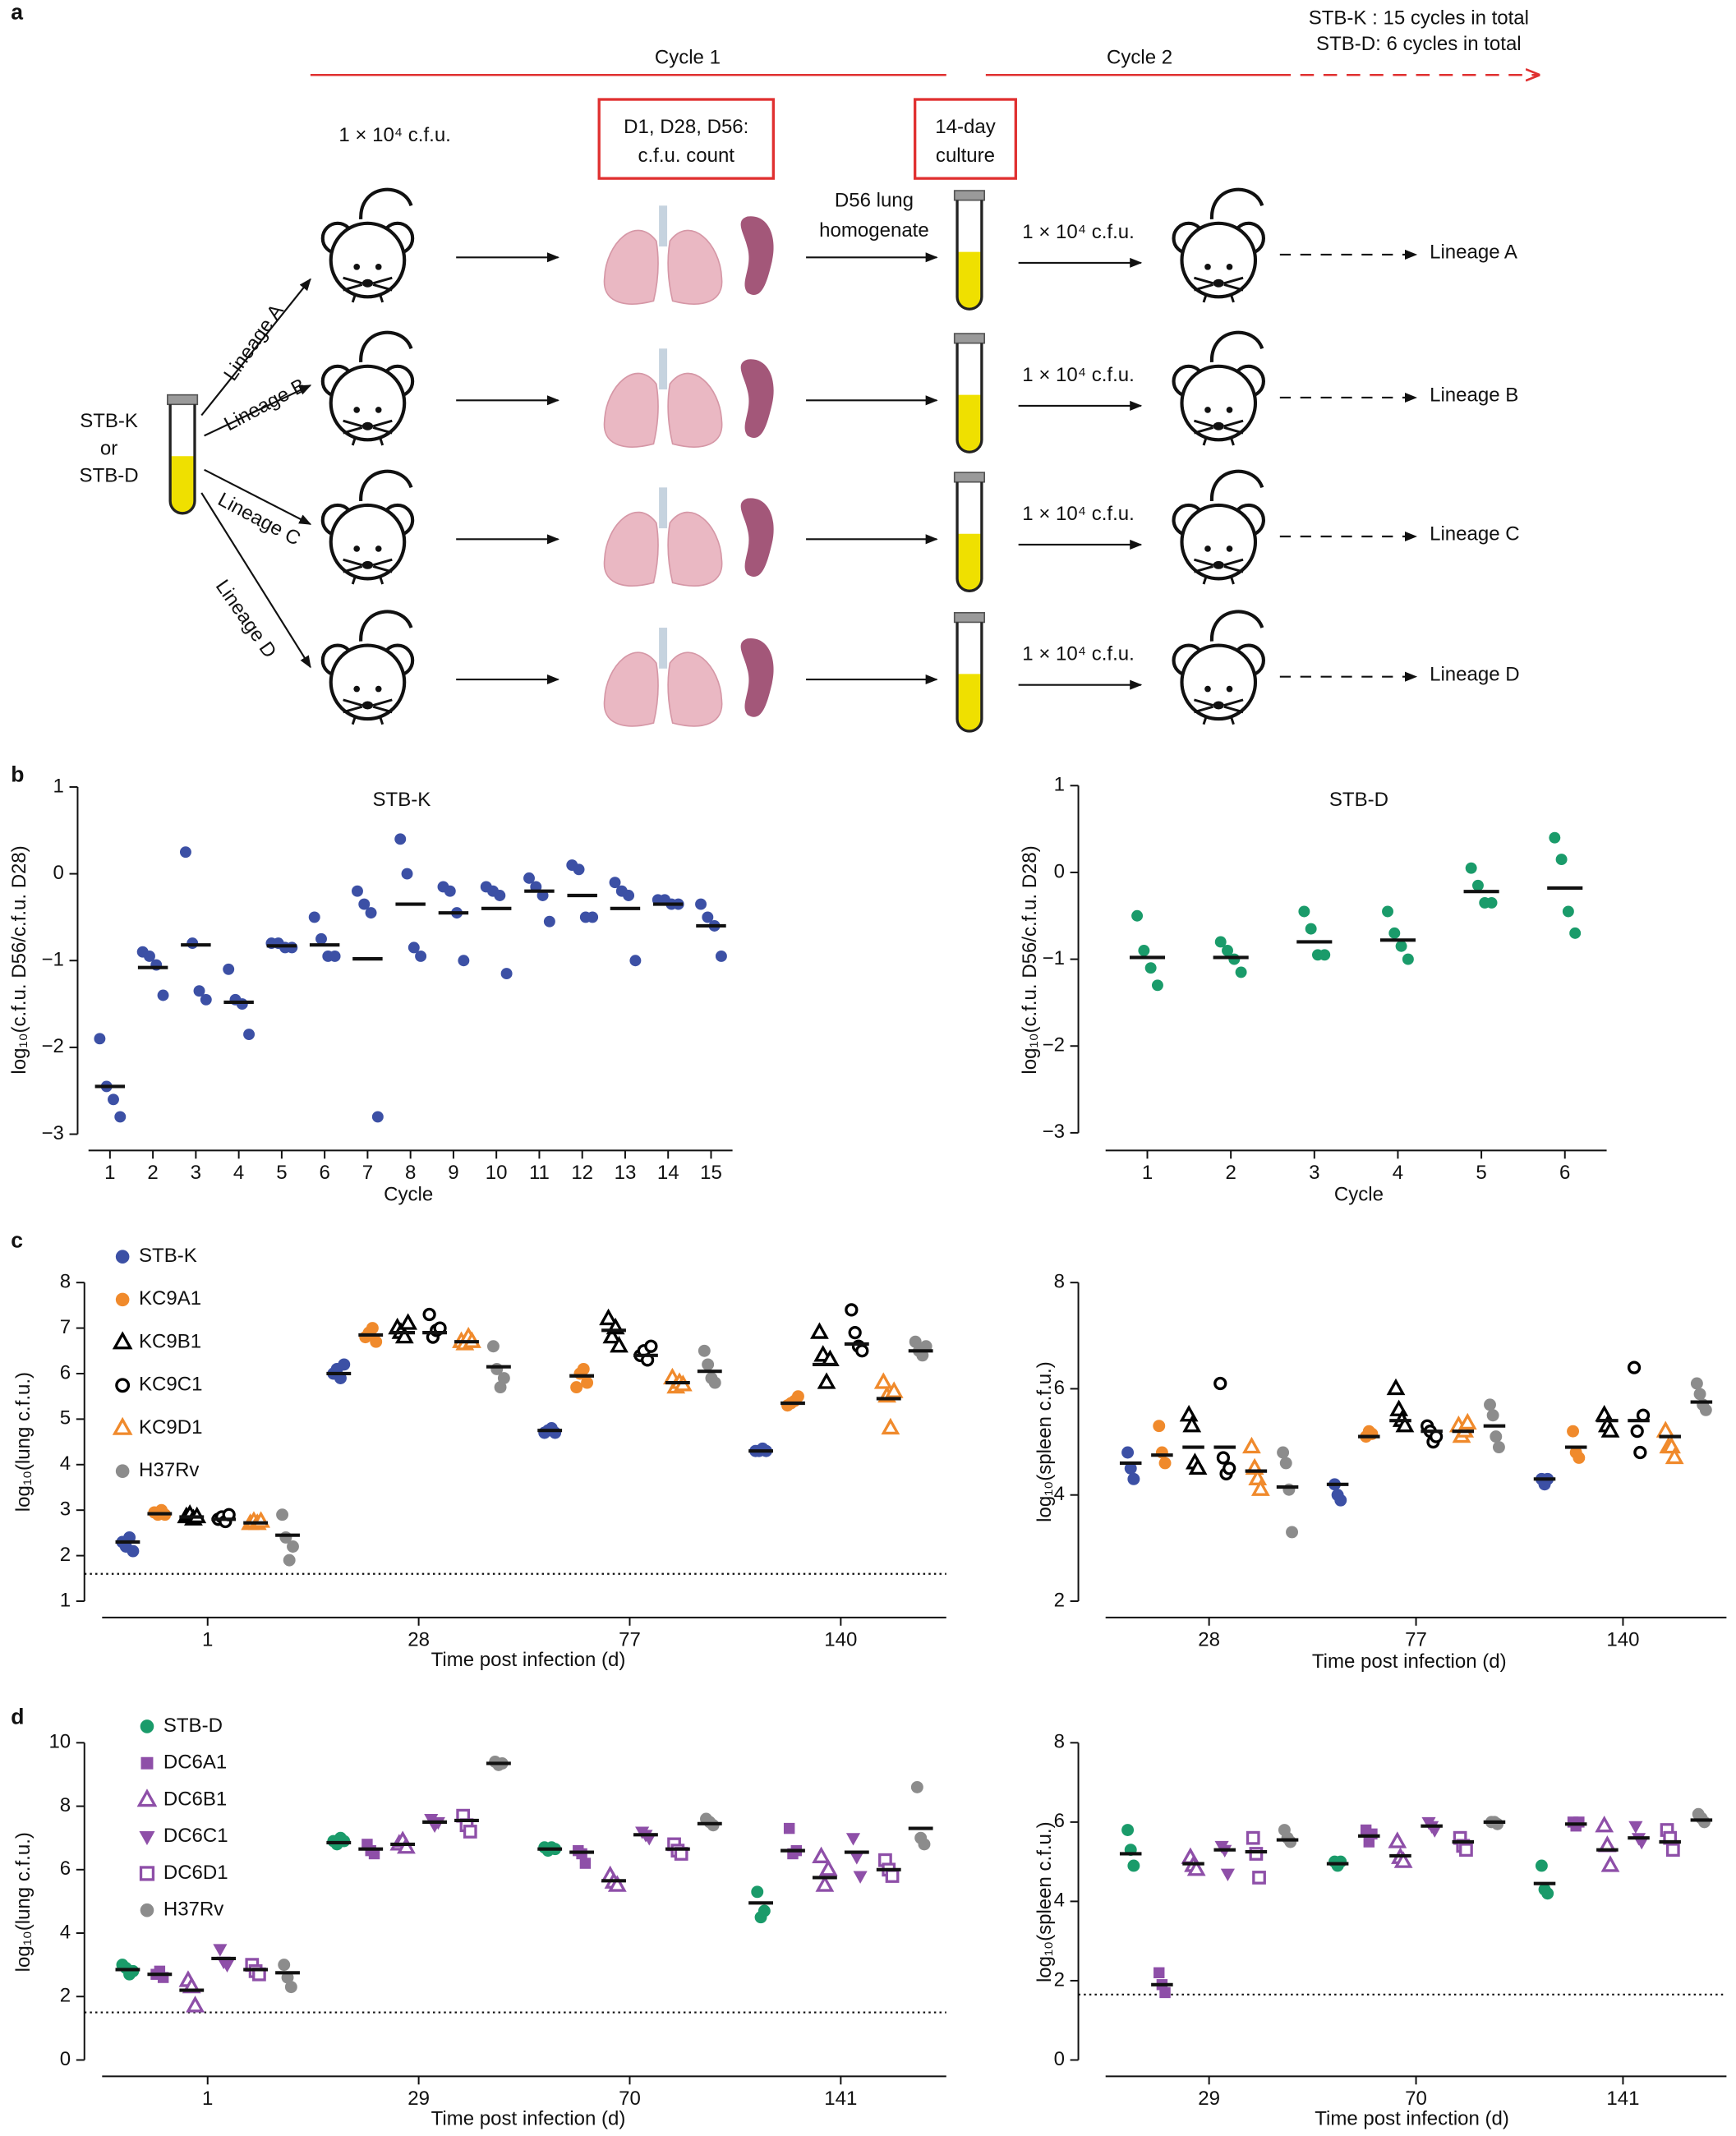  I want to click on y-tick-label: 0, so click(59, 873).